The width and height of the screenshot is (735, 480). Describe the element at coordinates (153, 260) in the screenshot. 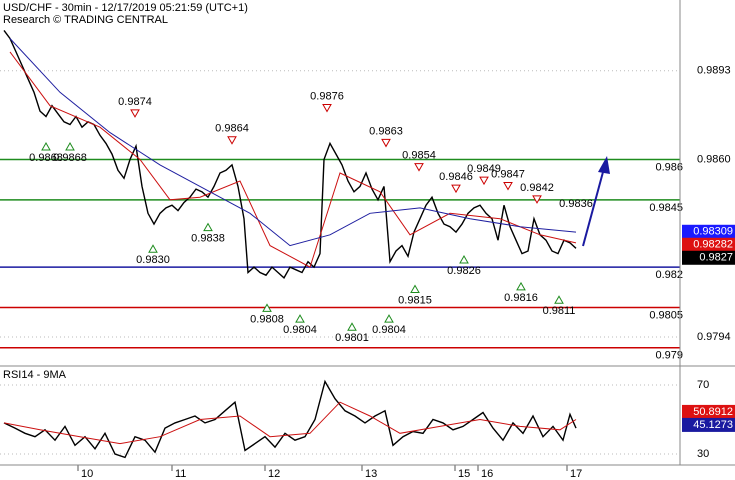

I see `extreme-label: 0.9830` at that location.